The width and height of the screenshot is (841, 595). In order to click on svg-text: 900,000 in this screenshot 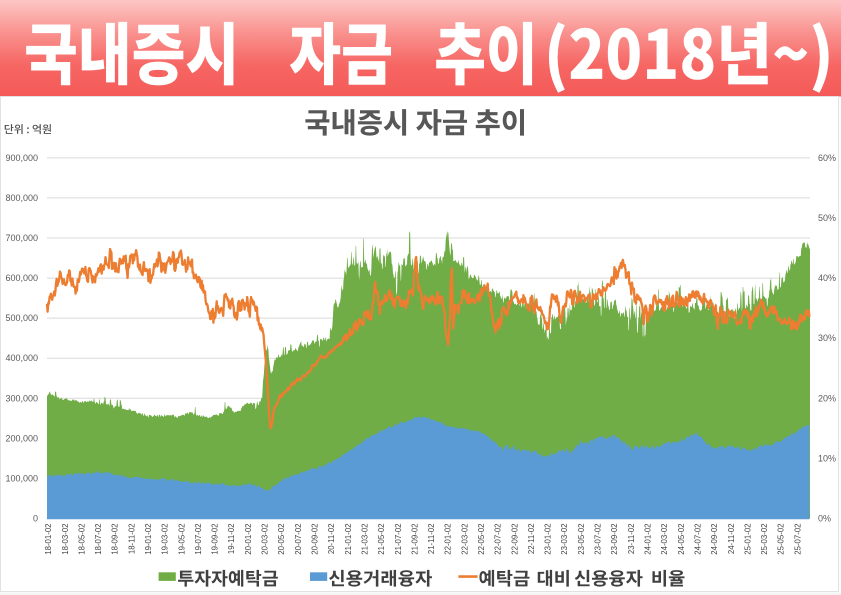, I will do `click(21, 158)`.